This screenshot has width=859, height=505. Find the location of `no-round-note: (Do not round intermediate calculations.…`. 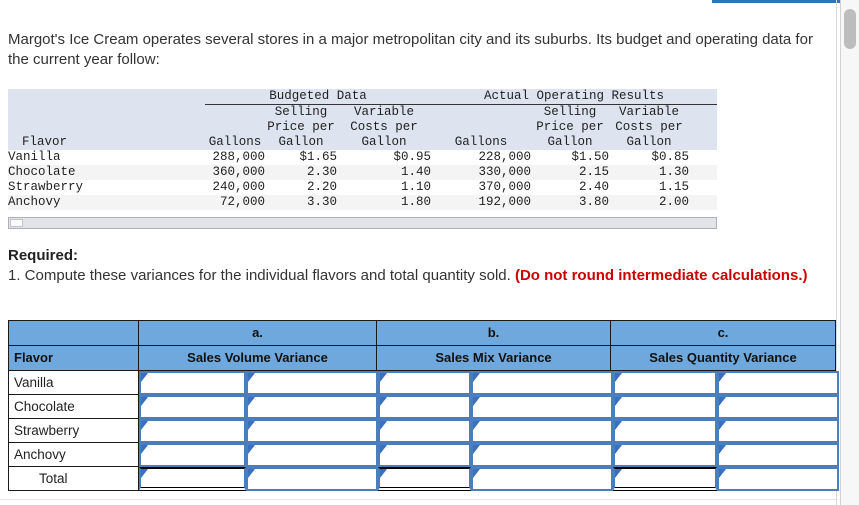

no-round-note: (Do not round intermediate calculations.… is located at coordinates (661, 275).